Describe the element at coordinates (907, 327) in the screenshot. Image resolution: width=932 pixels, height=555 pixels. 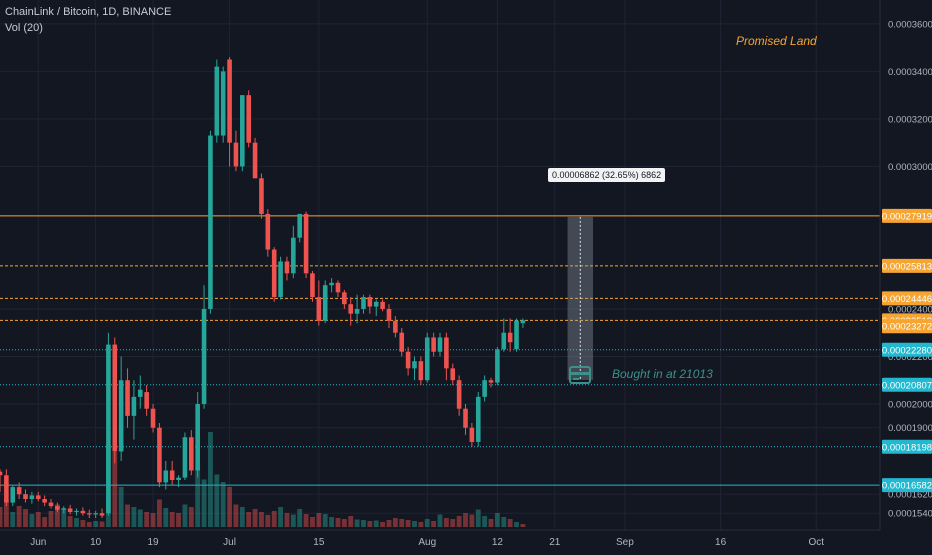
I see `level-price-label: 0.00023272` at that location.